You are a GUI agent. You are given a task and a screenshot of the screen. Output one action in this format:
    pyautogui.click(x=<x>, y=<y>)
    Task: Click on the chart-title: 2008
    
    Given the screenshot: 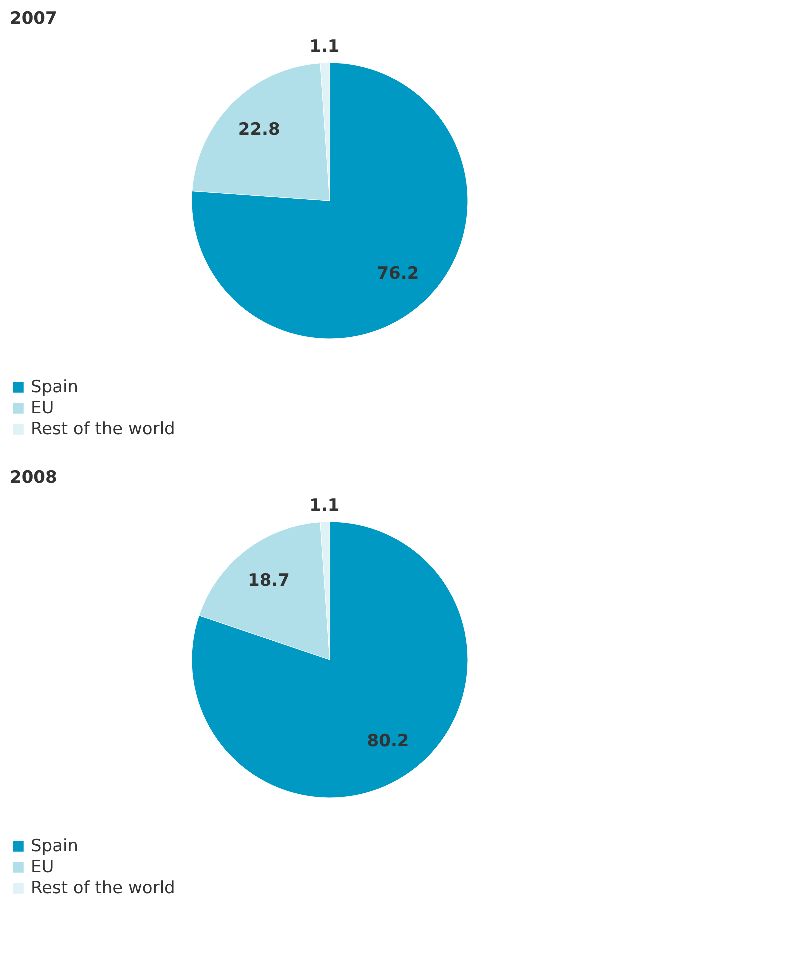 What is the action you would take?
    pyautogui.click(x=34, y=478)
    